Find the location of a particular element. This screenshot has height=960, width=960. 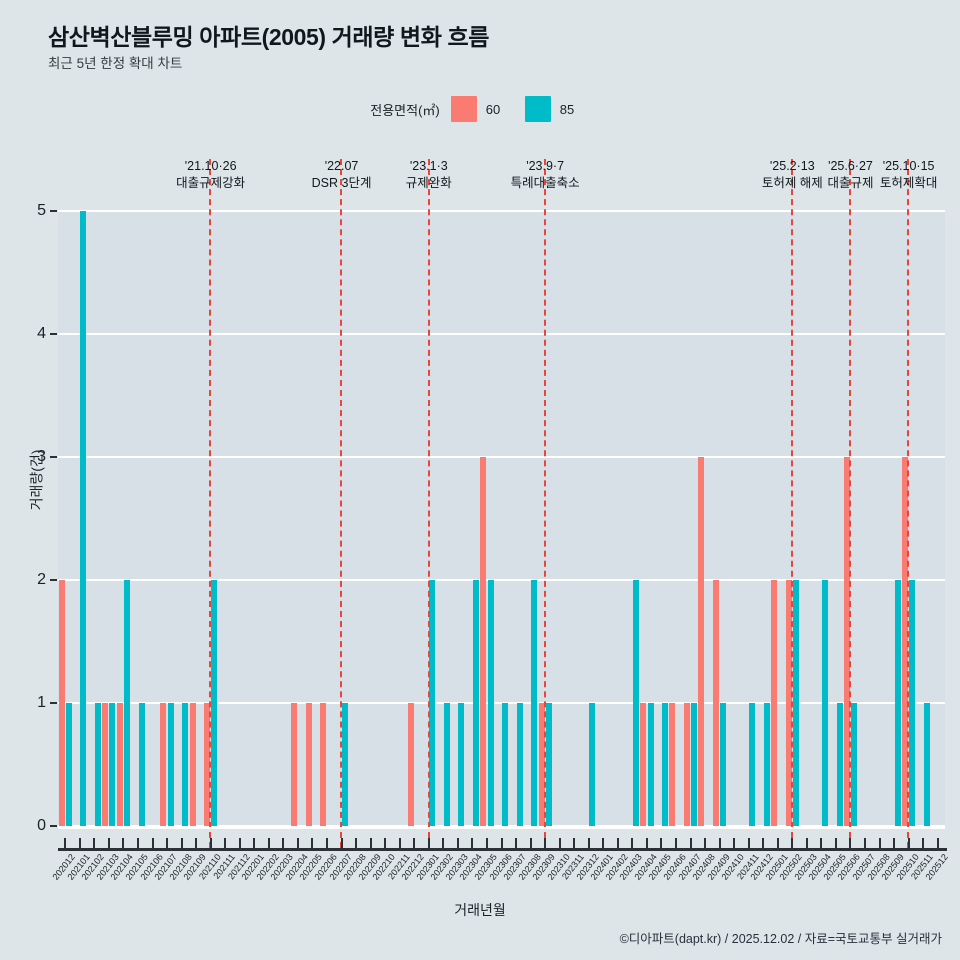

page-title: 삼산벽산블루밍 아파트(2005) 거래량 변화 흐름 is located at coordinates (268, 37).